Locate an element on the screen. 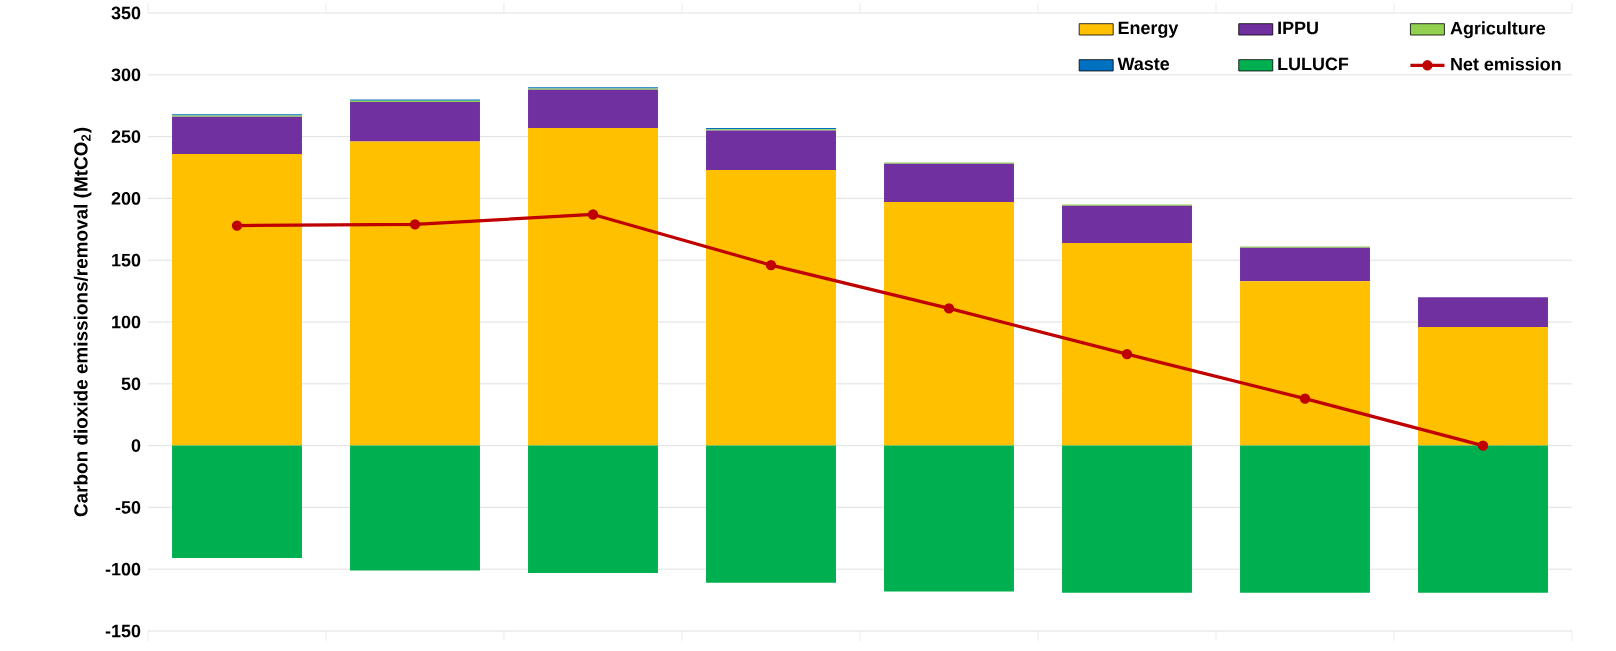 This screenshot has height=651, width=1616. y-tick-label: 300 is located at coordinates (126, 75).